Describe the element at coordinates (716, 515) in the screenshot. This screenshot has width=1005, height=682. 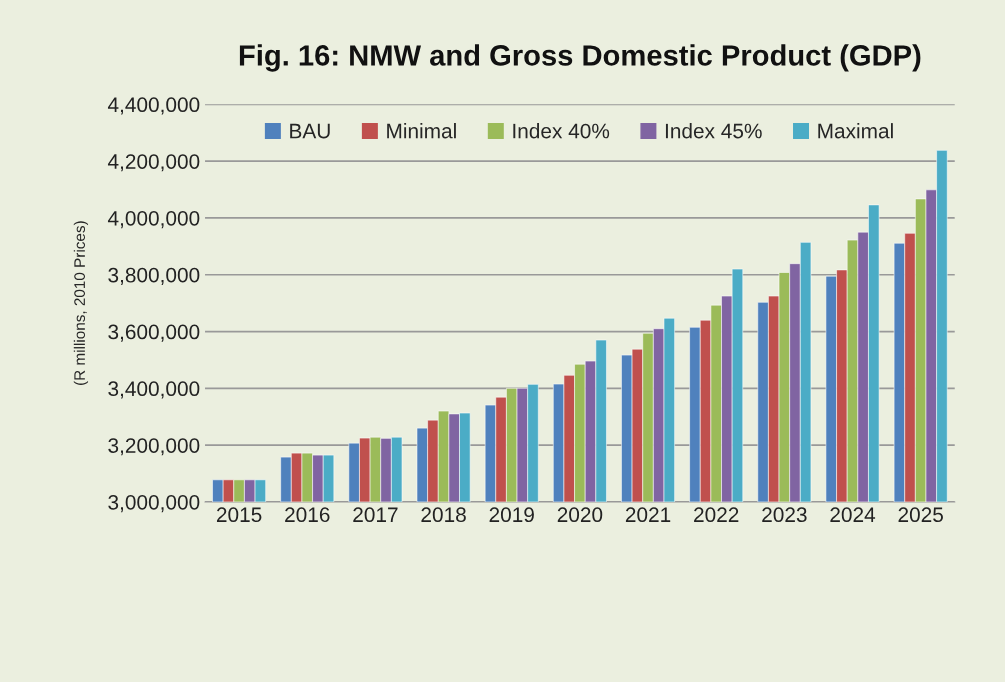
I see `x-tick-label: 2022` at that location.